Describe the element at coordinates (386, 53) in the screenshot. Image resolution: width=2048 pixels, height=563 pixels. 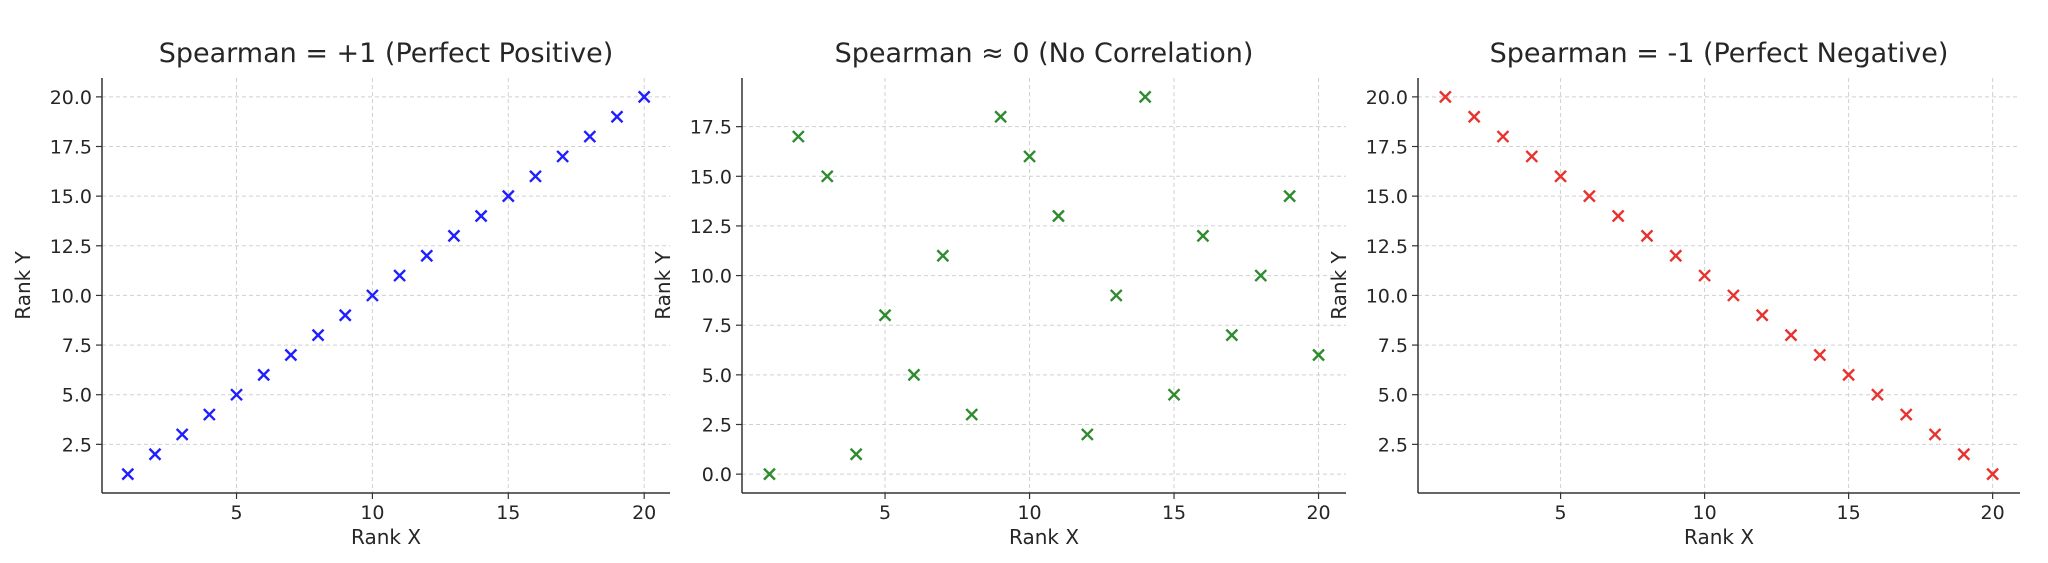
I see `chart-title: Spearman = +1 (Perfect Positive)` at that location.